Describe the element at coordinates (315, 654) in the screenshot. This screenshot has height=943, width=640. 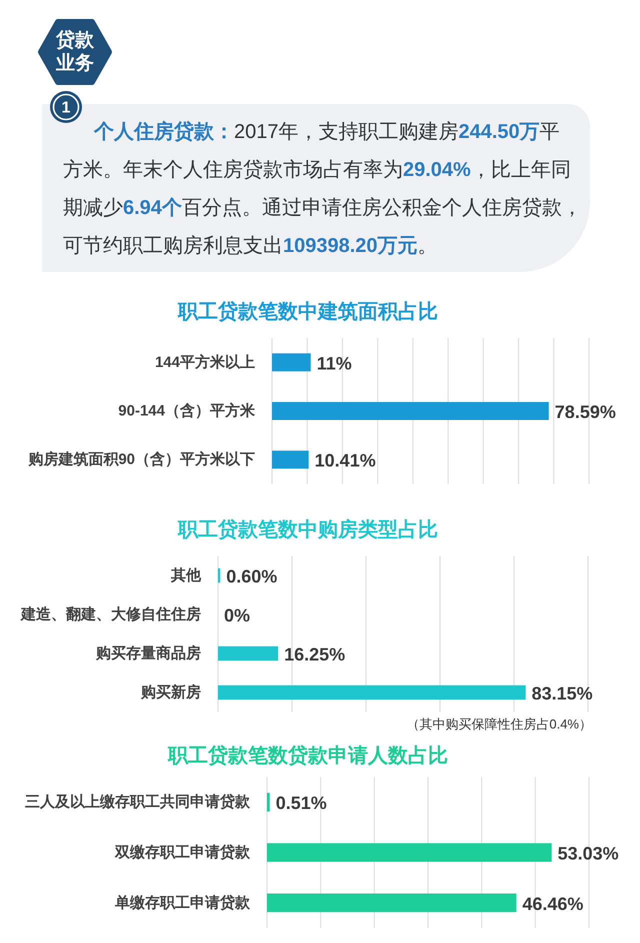
I see `data-label: 16.25%` at that location.